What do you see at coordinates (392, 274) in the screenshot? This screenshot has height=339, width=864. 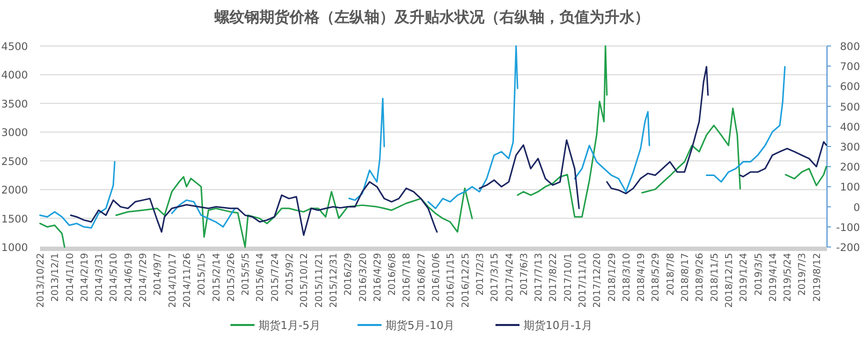 I see `x-tick-label: 2016/6/8` at bounding box center [392, 274].